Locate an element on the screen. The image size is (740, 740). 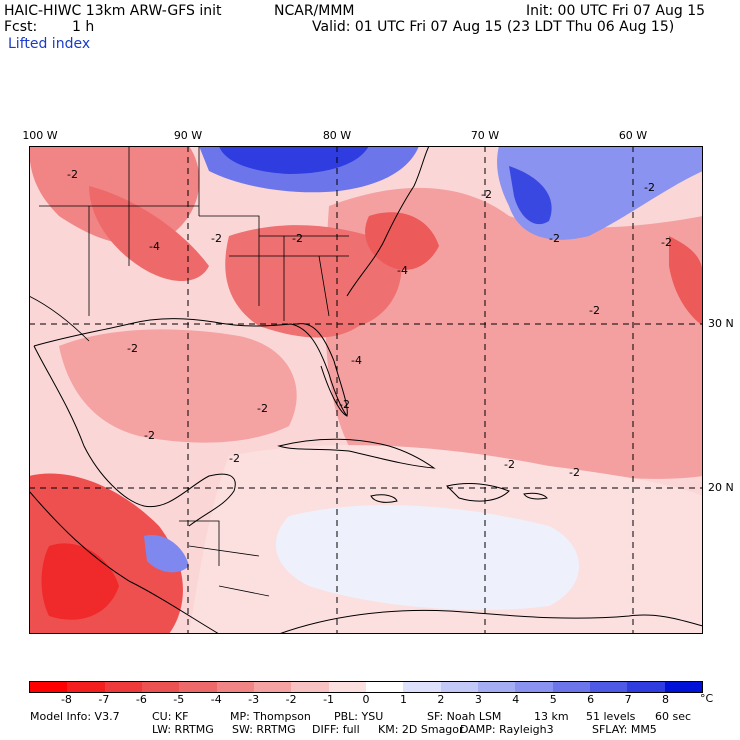
lat-label-30n: 30 N is located at coordinates (721, 323).